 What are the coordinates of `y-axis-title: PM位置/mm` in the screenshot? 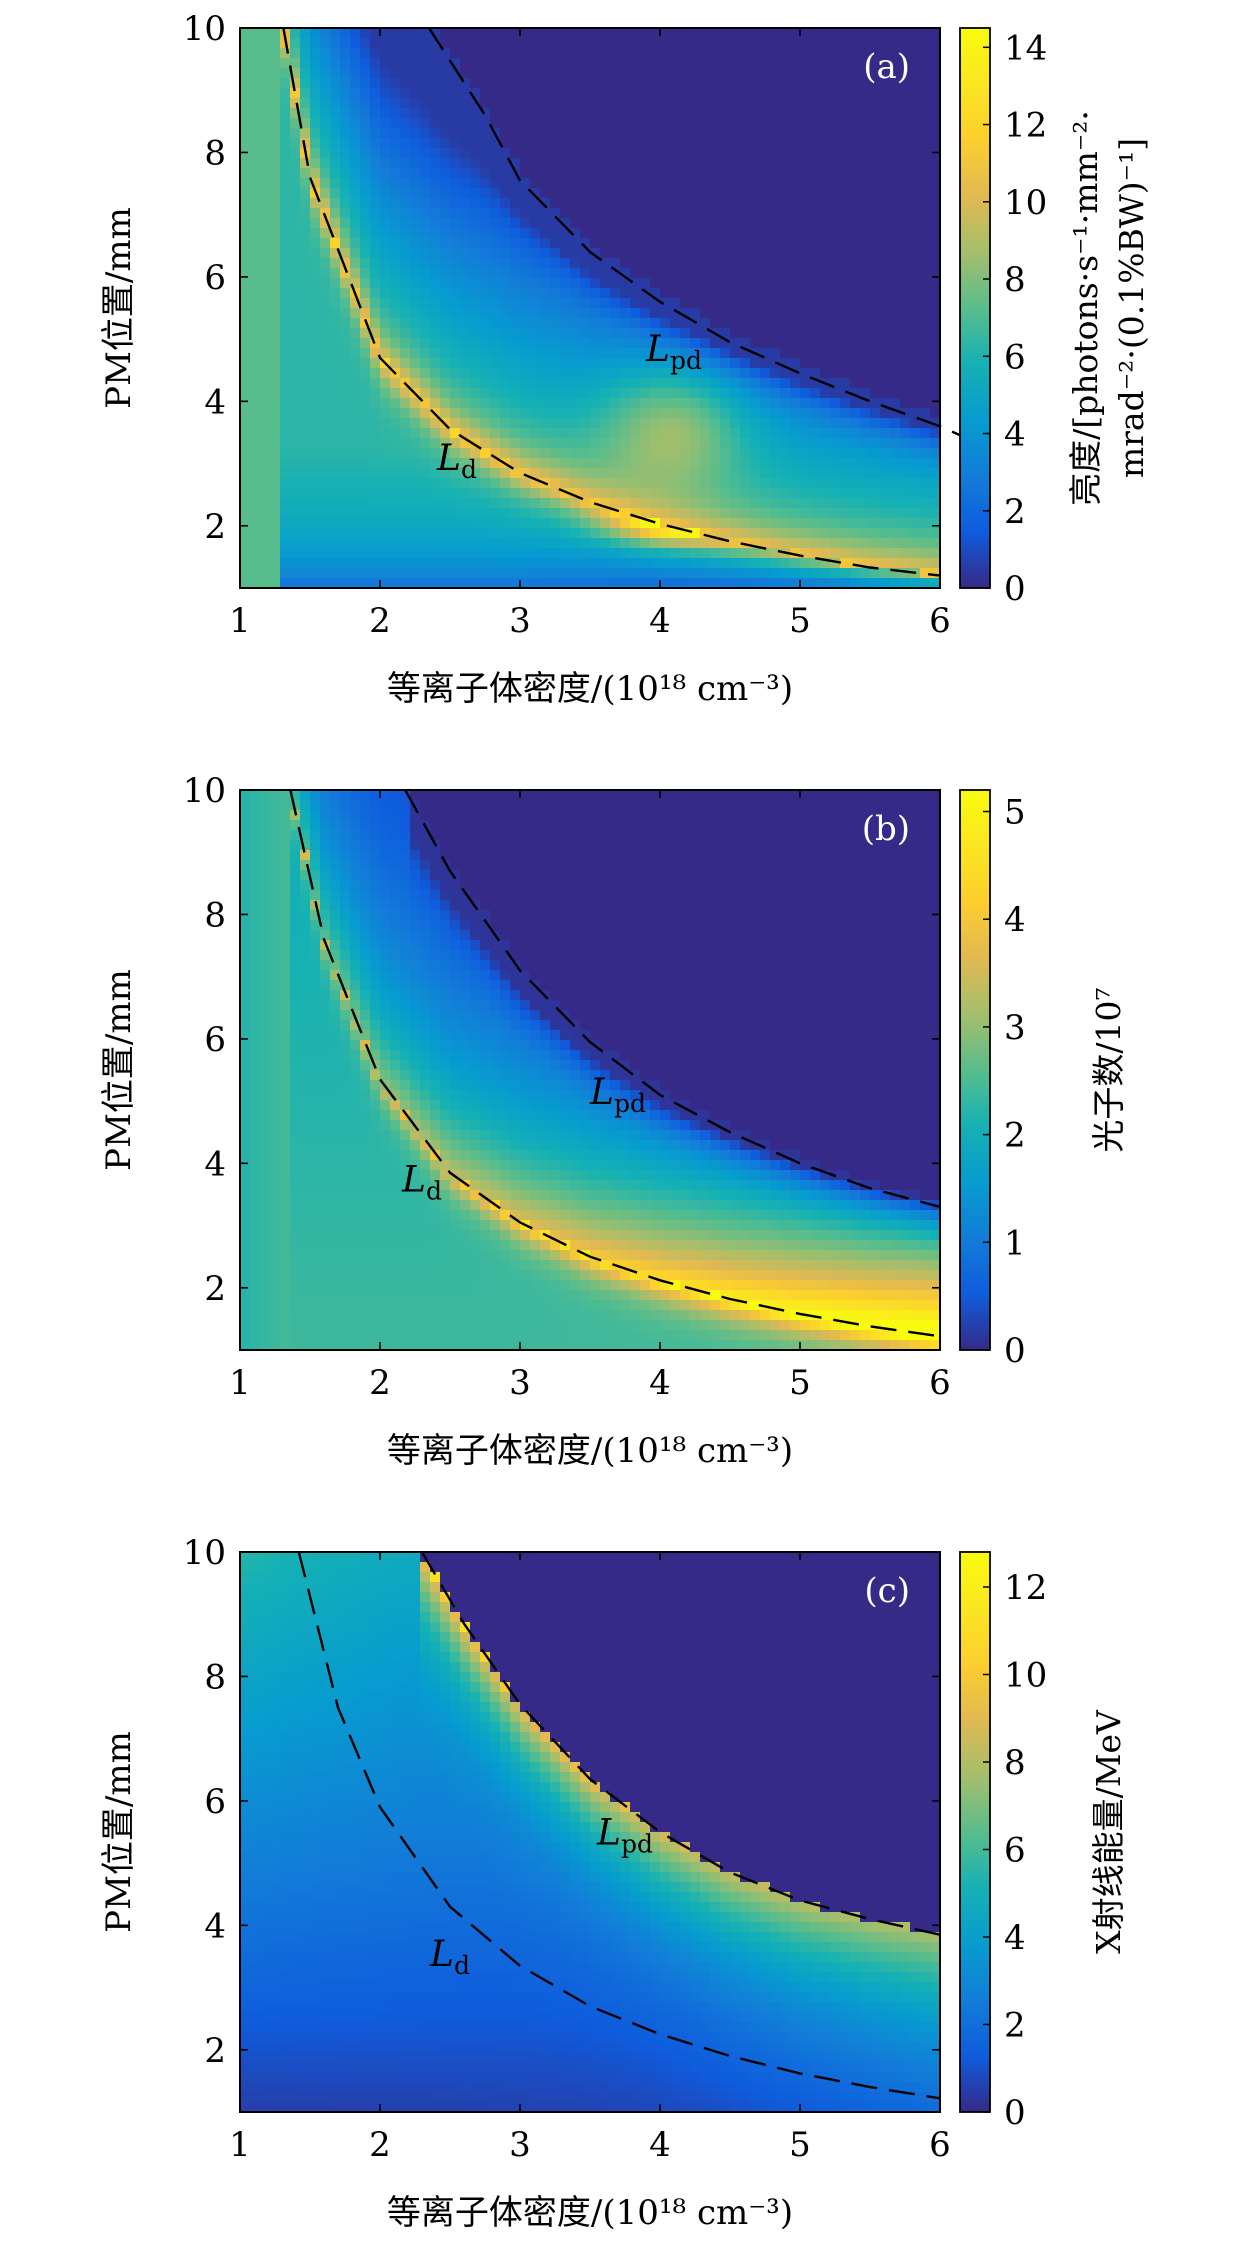 It's located at (119, 308).